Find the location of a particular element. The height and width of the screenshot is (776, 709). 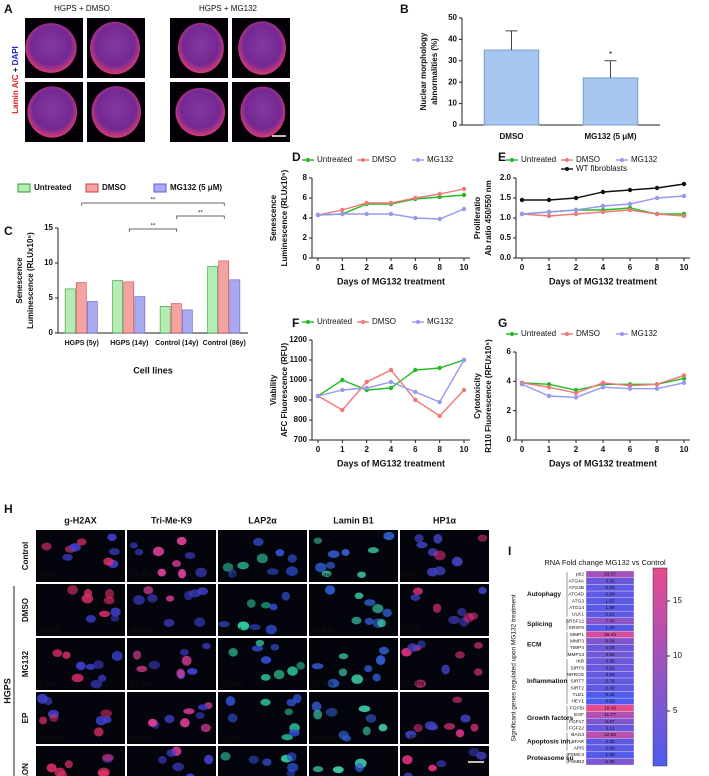

cell-value: 11.77 is located at coordinates (610, 715).